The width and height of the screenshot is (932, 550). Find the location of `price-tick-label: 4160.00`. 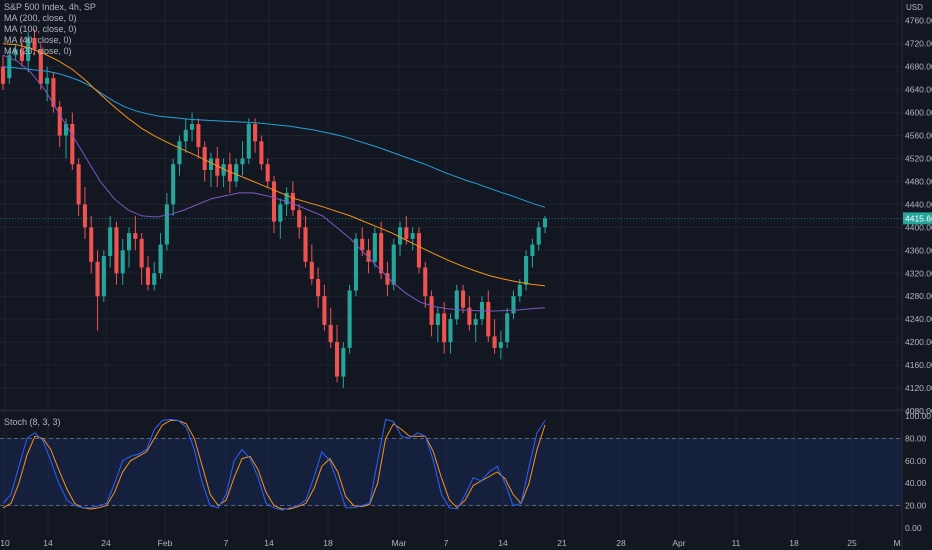

price-tick-label: 4160.00 is located at coordinates (918, 365).